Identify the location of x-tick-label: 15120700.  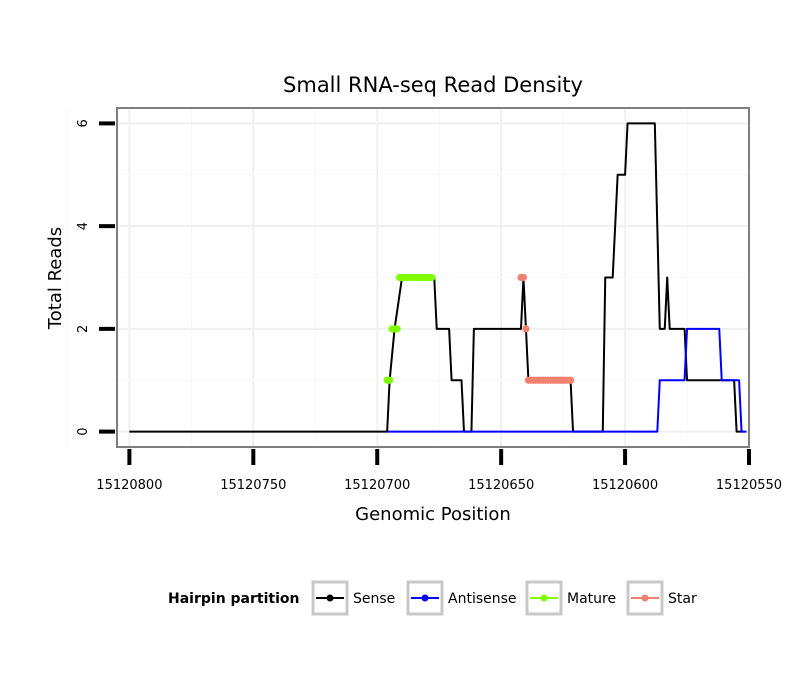
(377, 485).